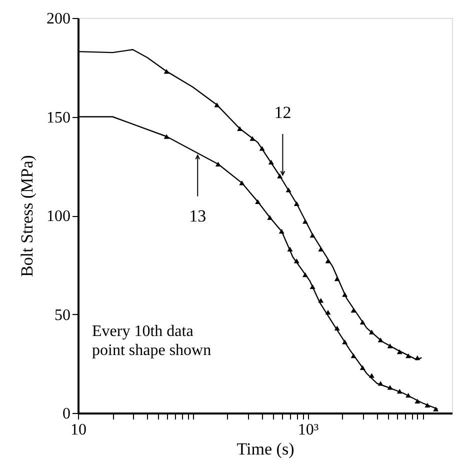 The image size is (454, 468). I want to click on y-tick-label: 100, so click(58, 216).